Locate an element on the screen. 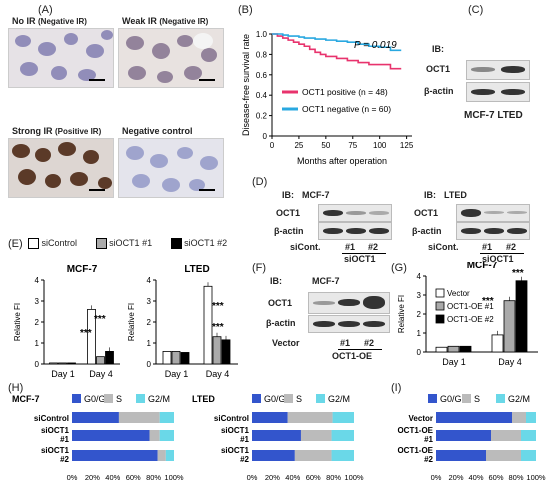 This screenshot has width=550, height=485. blot-d1-oct1-label: OCT1 is located at coordinates (288, 213).